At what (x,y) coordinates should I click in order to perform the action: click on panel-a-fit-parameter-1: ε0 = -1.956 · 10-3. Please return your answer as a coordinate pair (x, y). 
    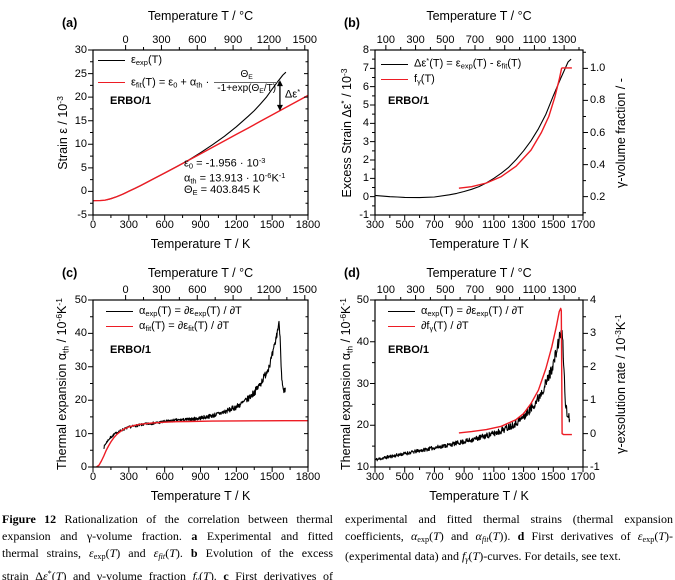
    Looking at the image, I should click on (225, 163).